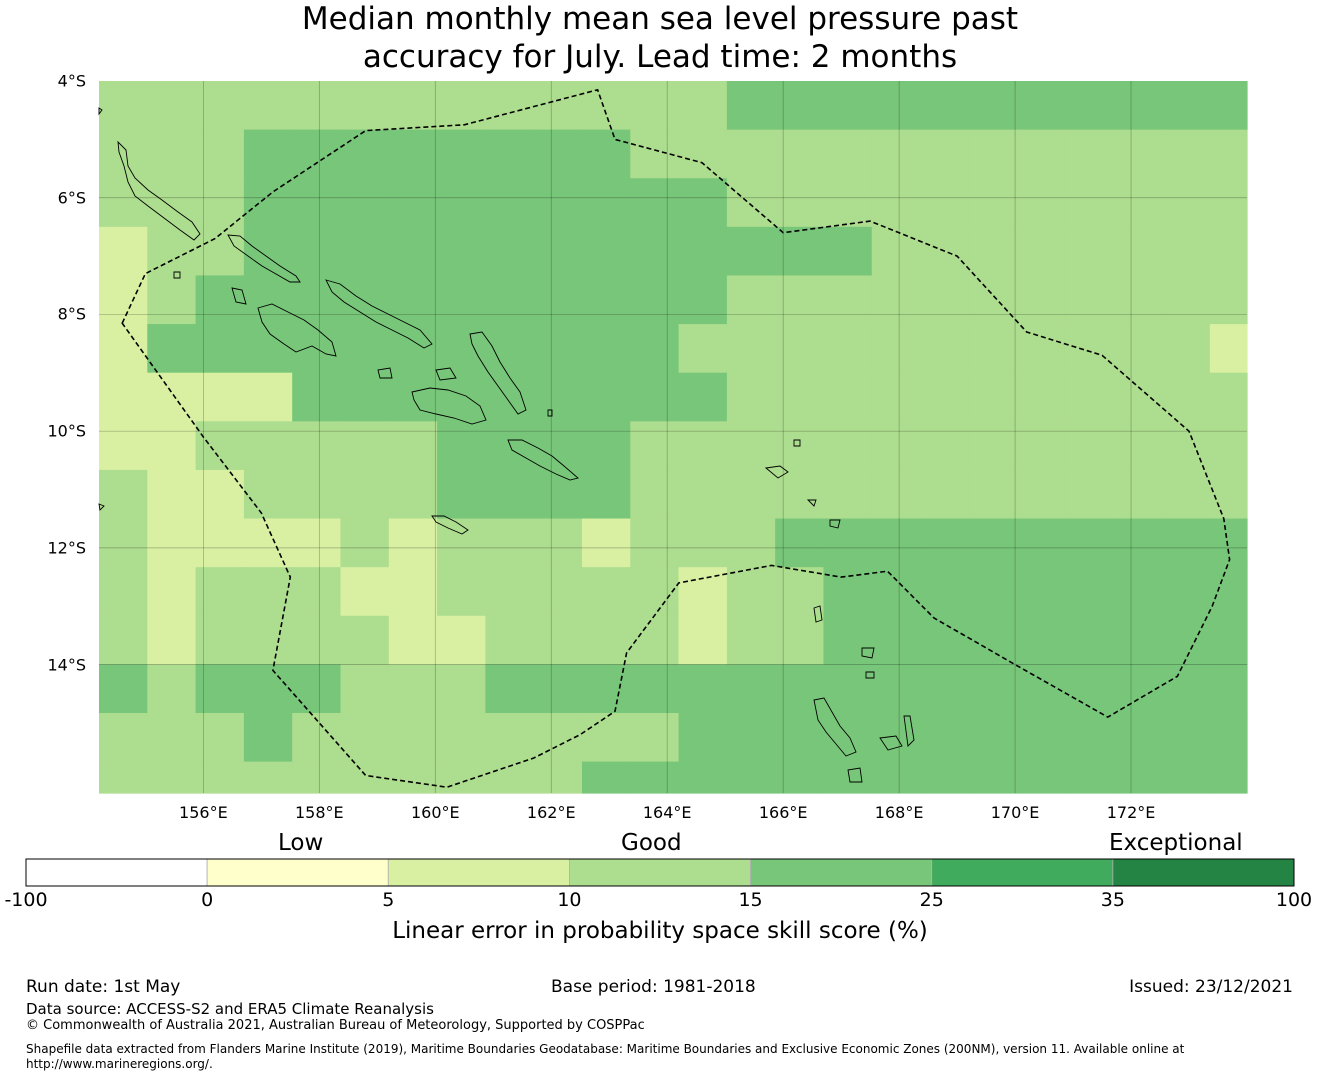  Describe the element at coordinates (550, 413) in the screenshot. I see `island-sikaiana` at that location.